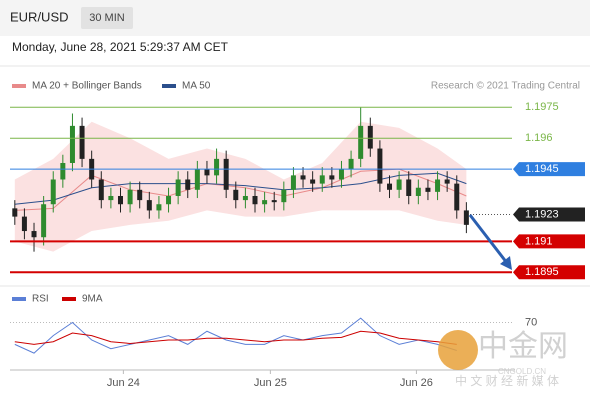 The width and height of the screenshot is (590, 405). Describe the element at coordinates (542, 169) in the screenshot. I see `level-label: 1.1945` at that location.